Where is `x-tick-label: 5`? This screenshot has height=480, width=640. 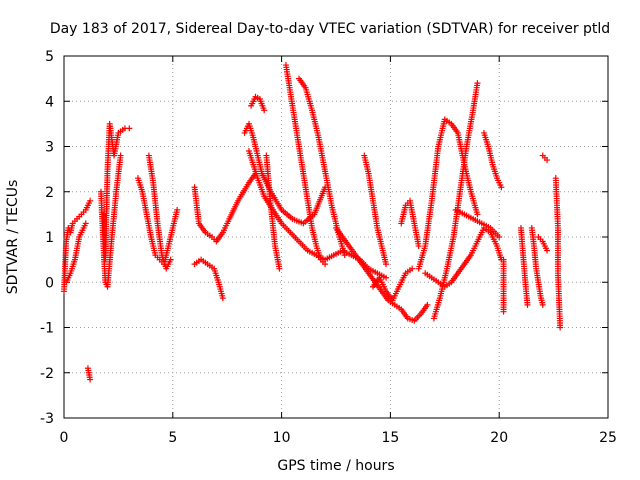
x-tick-label: 5 is located at coordinates (172, 438).